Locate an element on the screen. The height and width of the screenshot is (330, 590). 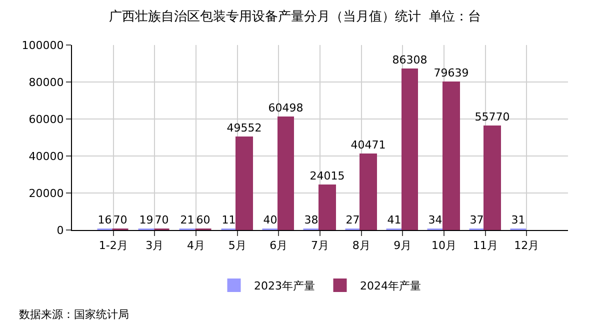
source-note: 数据来源：国家统计局 is located at coordinates (74, 314).